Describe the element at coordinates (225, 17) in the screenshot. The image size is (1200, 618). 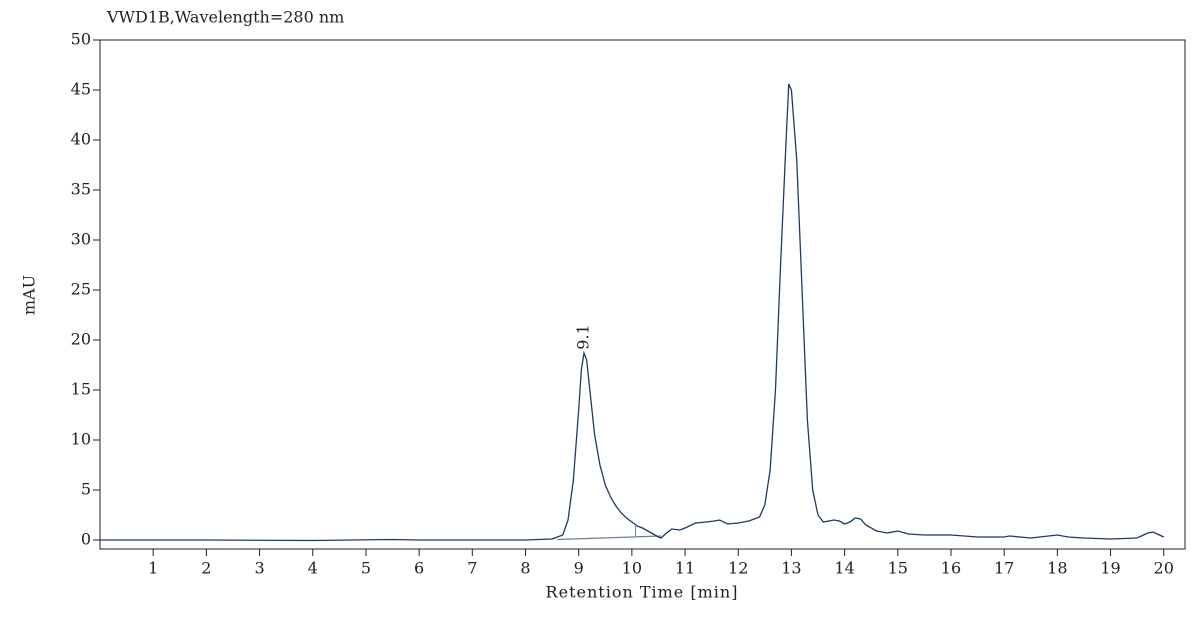
I see `chart-title: VWD1B,Wavelength=280 nm` at that location.